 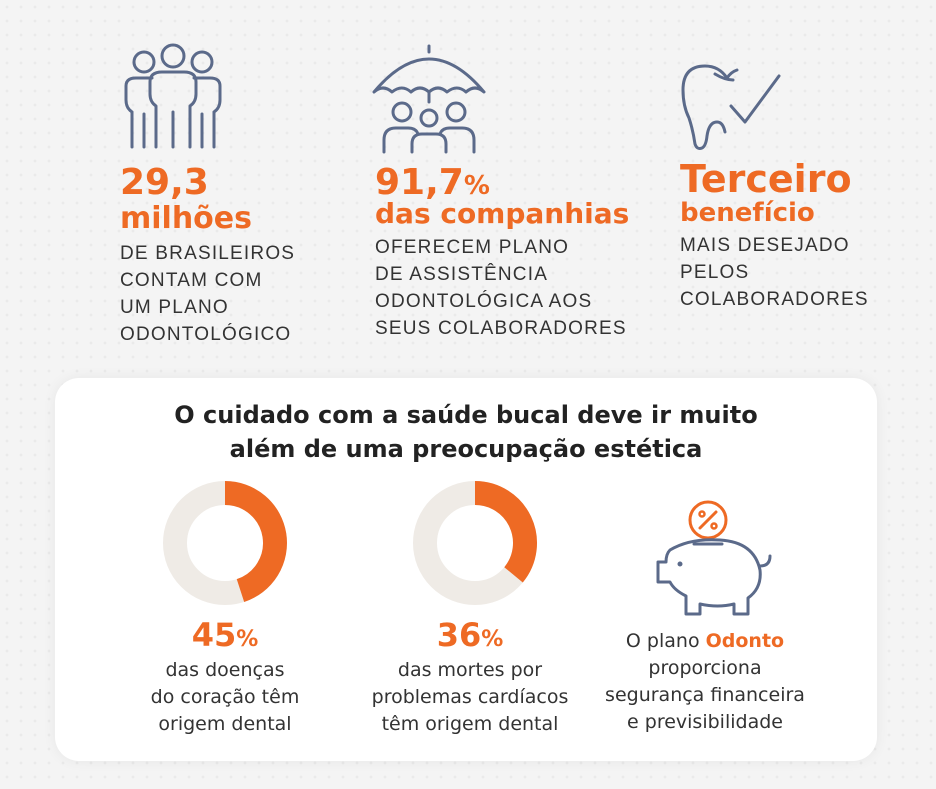 What do you see at coordinates (774, 299) in the screenshot?
I see `desc-line: COLABORADORES` at bounding box center [774, 299].